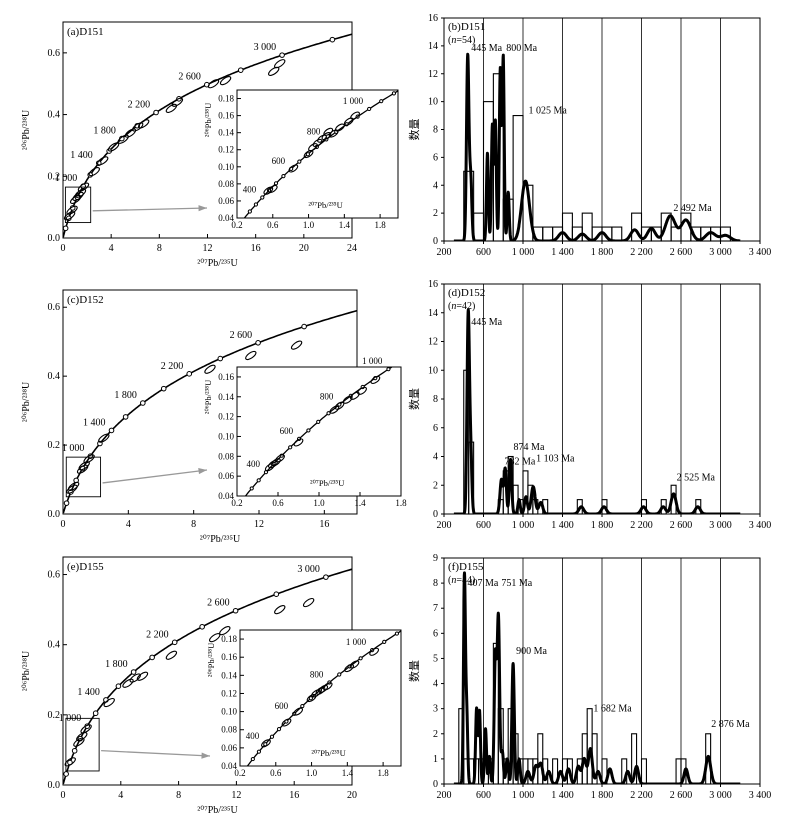 The height and width of the screenshot is (821, 789). Describe the element at coordinates (226, 377) in the screenshot. I see `y-tick-label: 0.16` at that location.